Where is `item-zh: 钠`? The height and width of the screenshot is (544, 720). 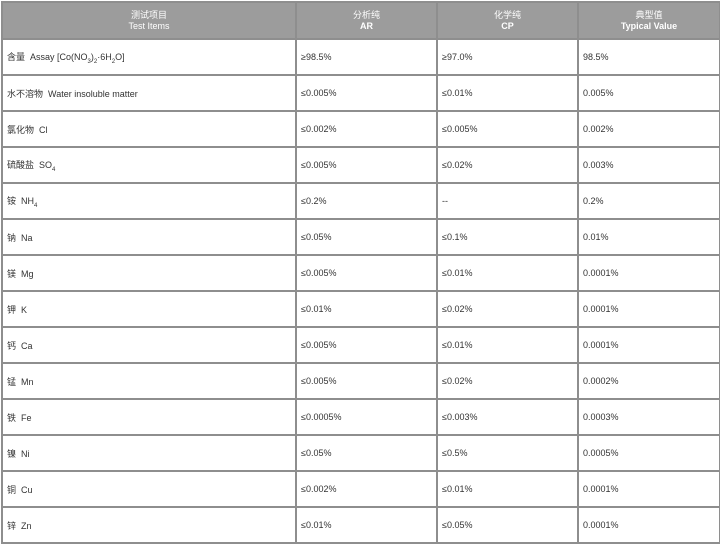
item-zh: 钠 is located at coordinates (12, 237).